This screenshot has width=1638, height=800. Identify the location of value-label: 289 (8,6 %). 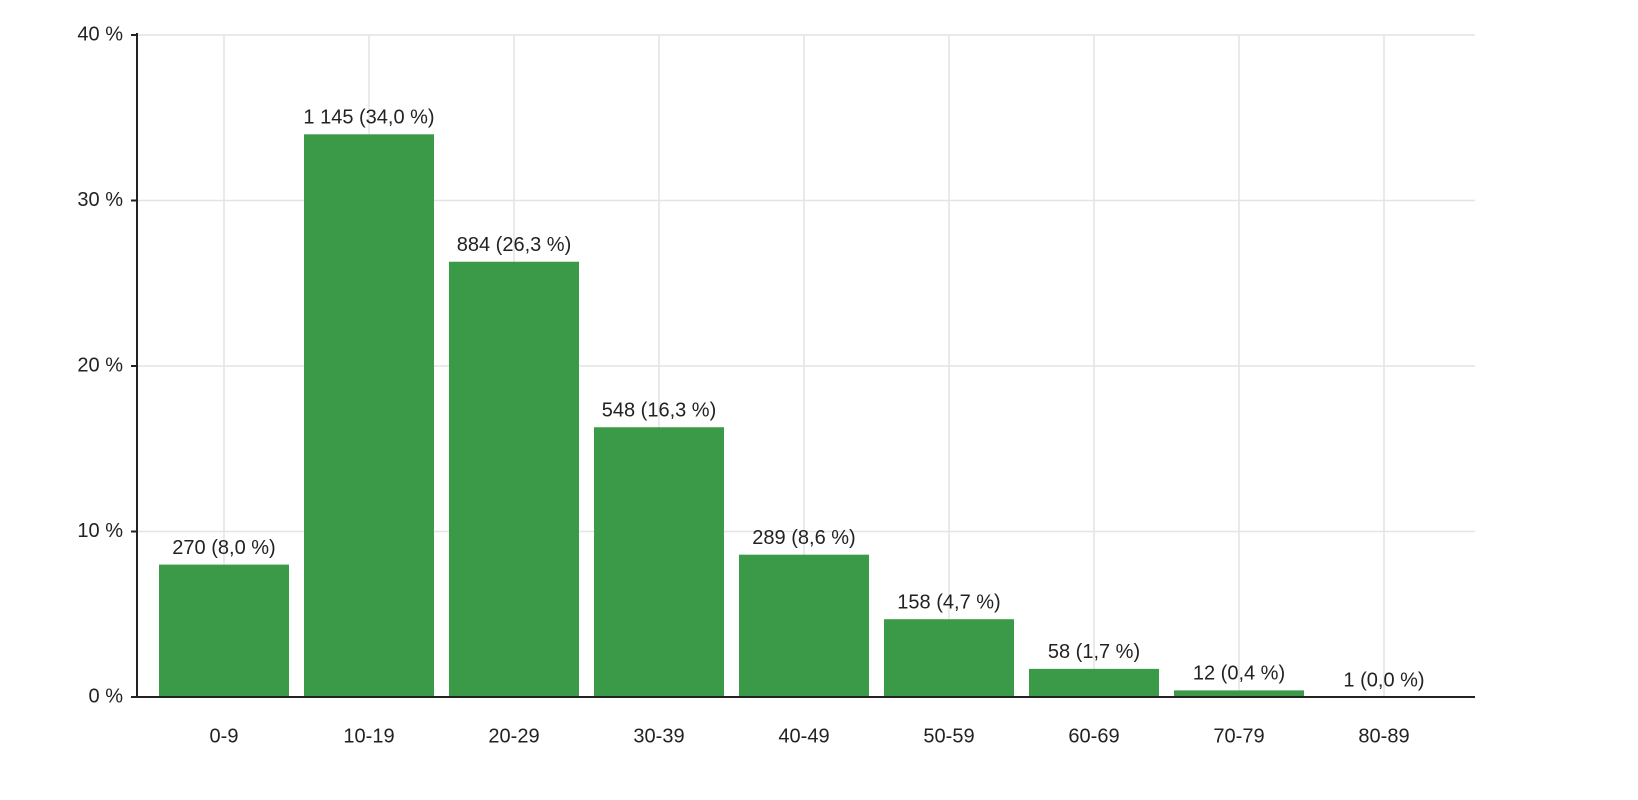
(803, 538).